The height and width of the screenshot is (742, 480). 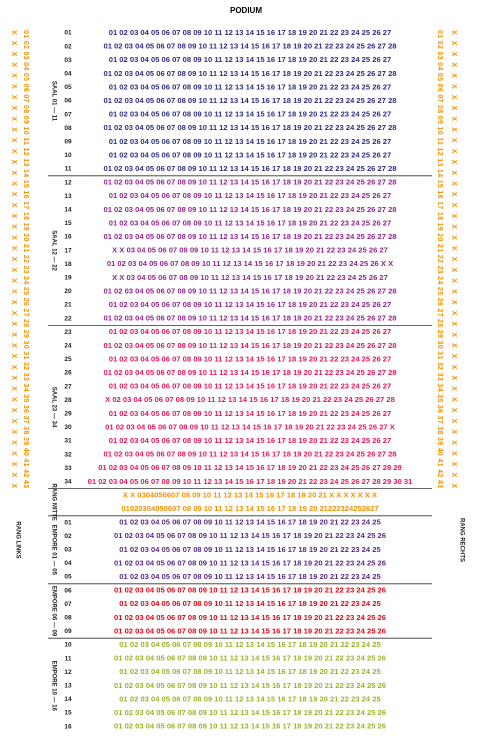 I want to click on section-label: SAAL 01 — 11, so click(x=53, y=101).